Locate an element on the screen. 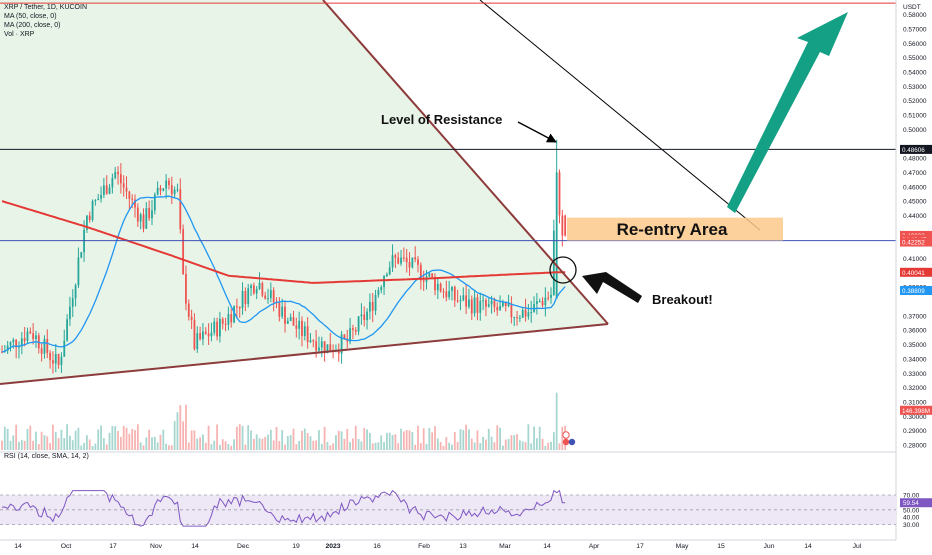  time-tick-label: 16 is located at coordinates (377, 546).